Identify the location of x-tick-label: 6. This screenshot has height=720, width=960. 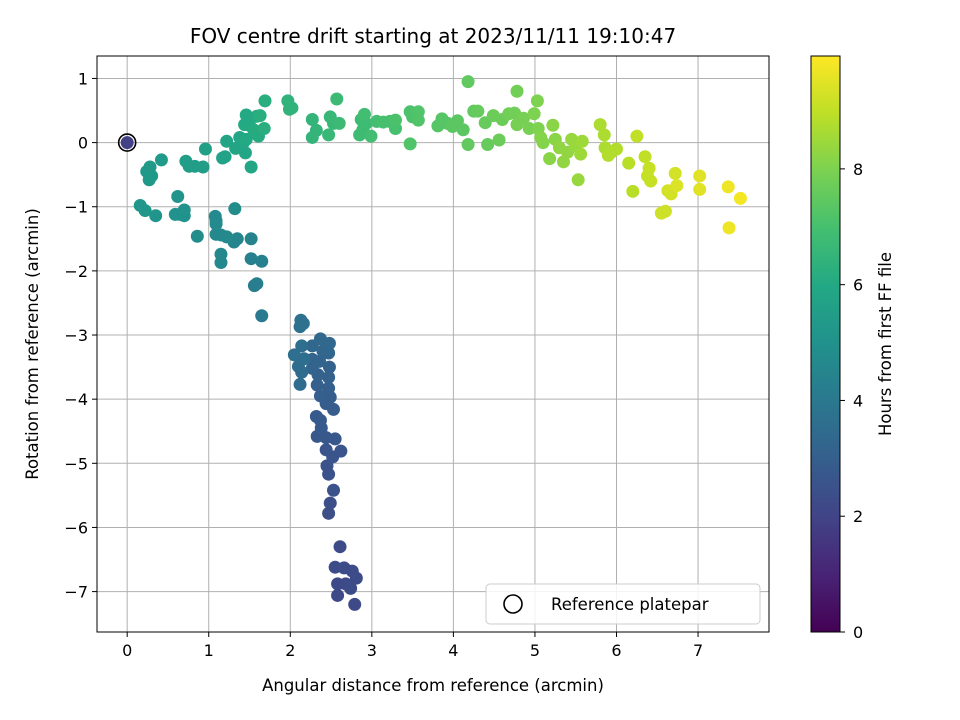
(616, 650).